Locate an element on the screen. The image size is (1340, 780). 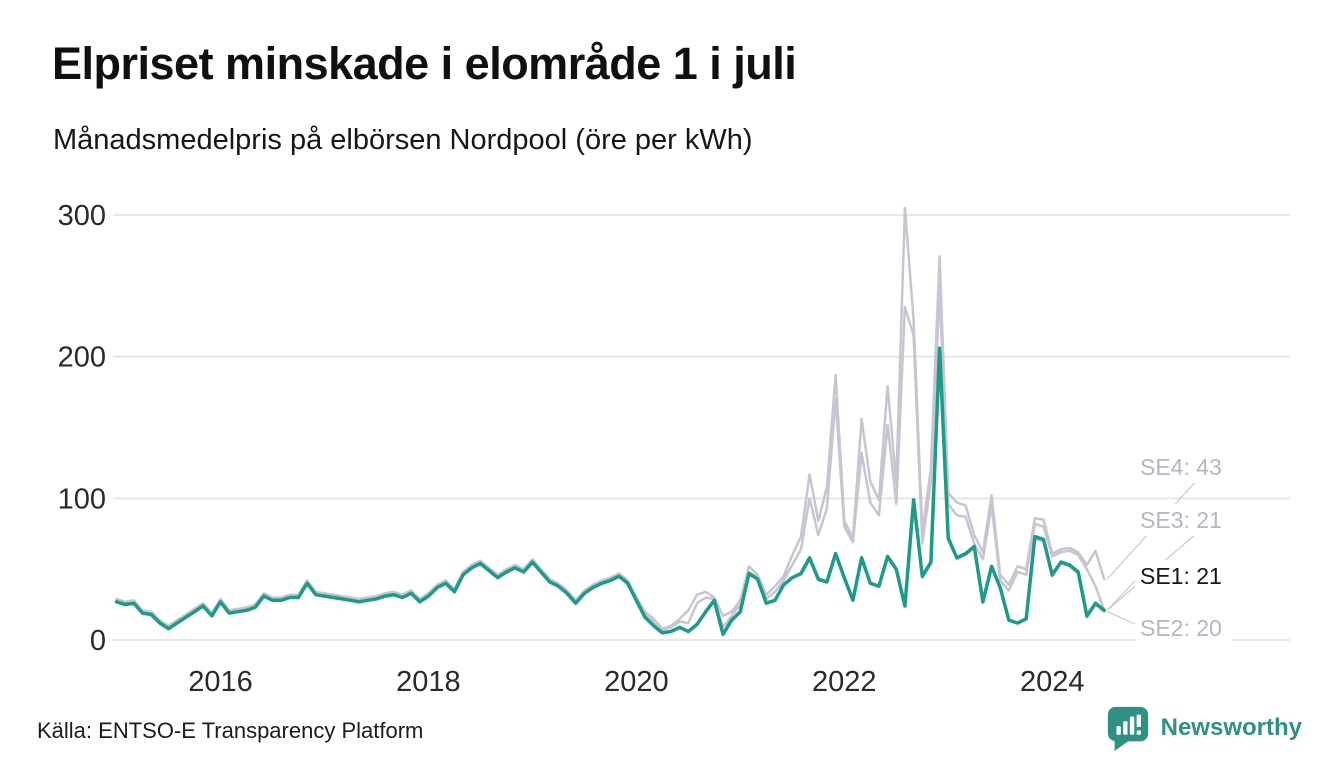
newsworthy-logo-icon is located at coordinates (1127, 728).